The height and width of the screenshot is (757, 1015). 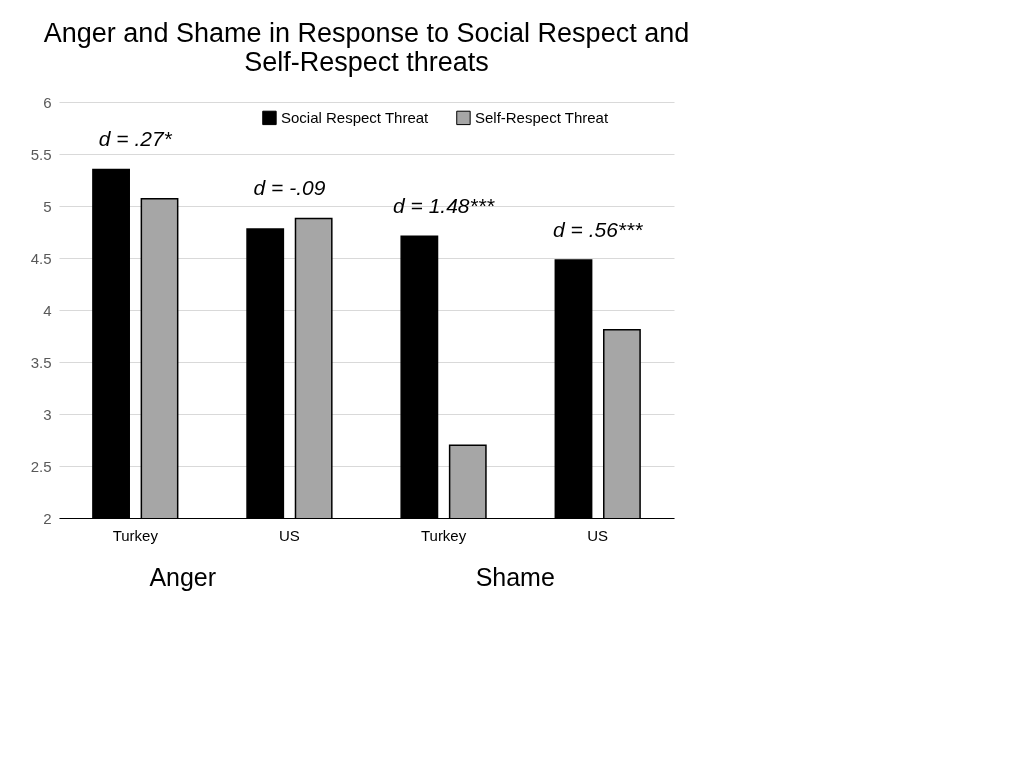 What do you see at coordinates (47, 518) in the screenshot?
I see `y-tick-label: 2` at bounding box center [47, 518].